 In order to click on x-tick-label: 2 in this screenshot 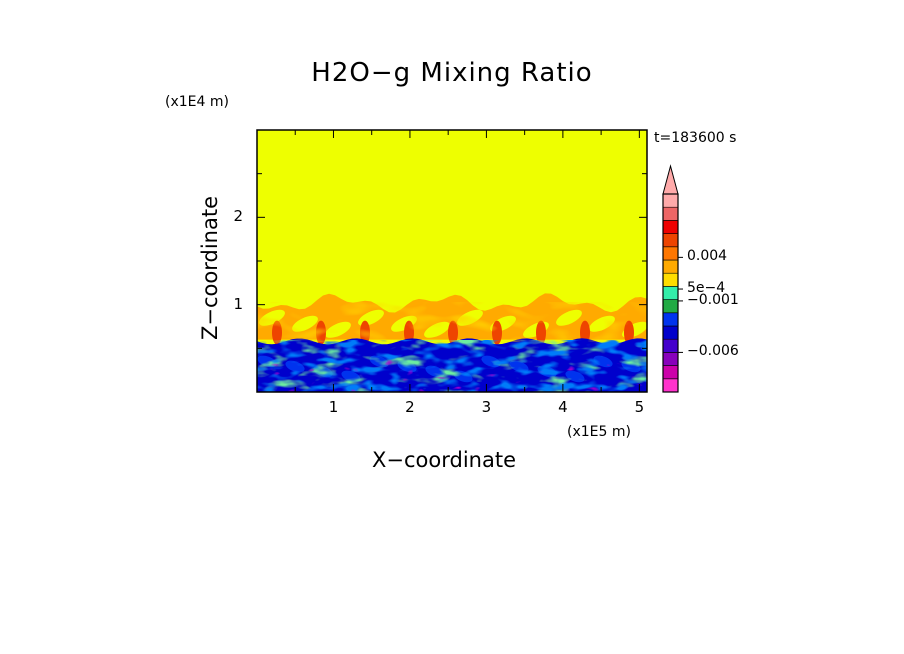, I will do `click(410, 407)`.